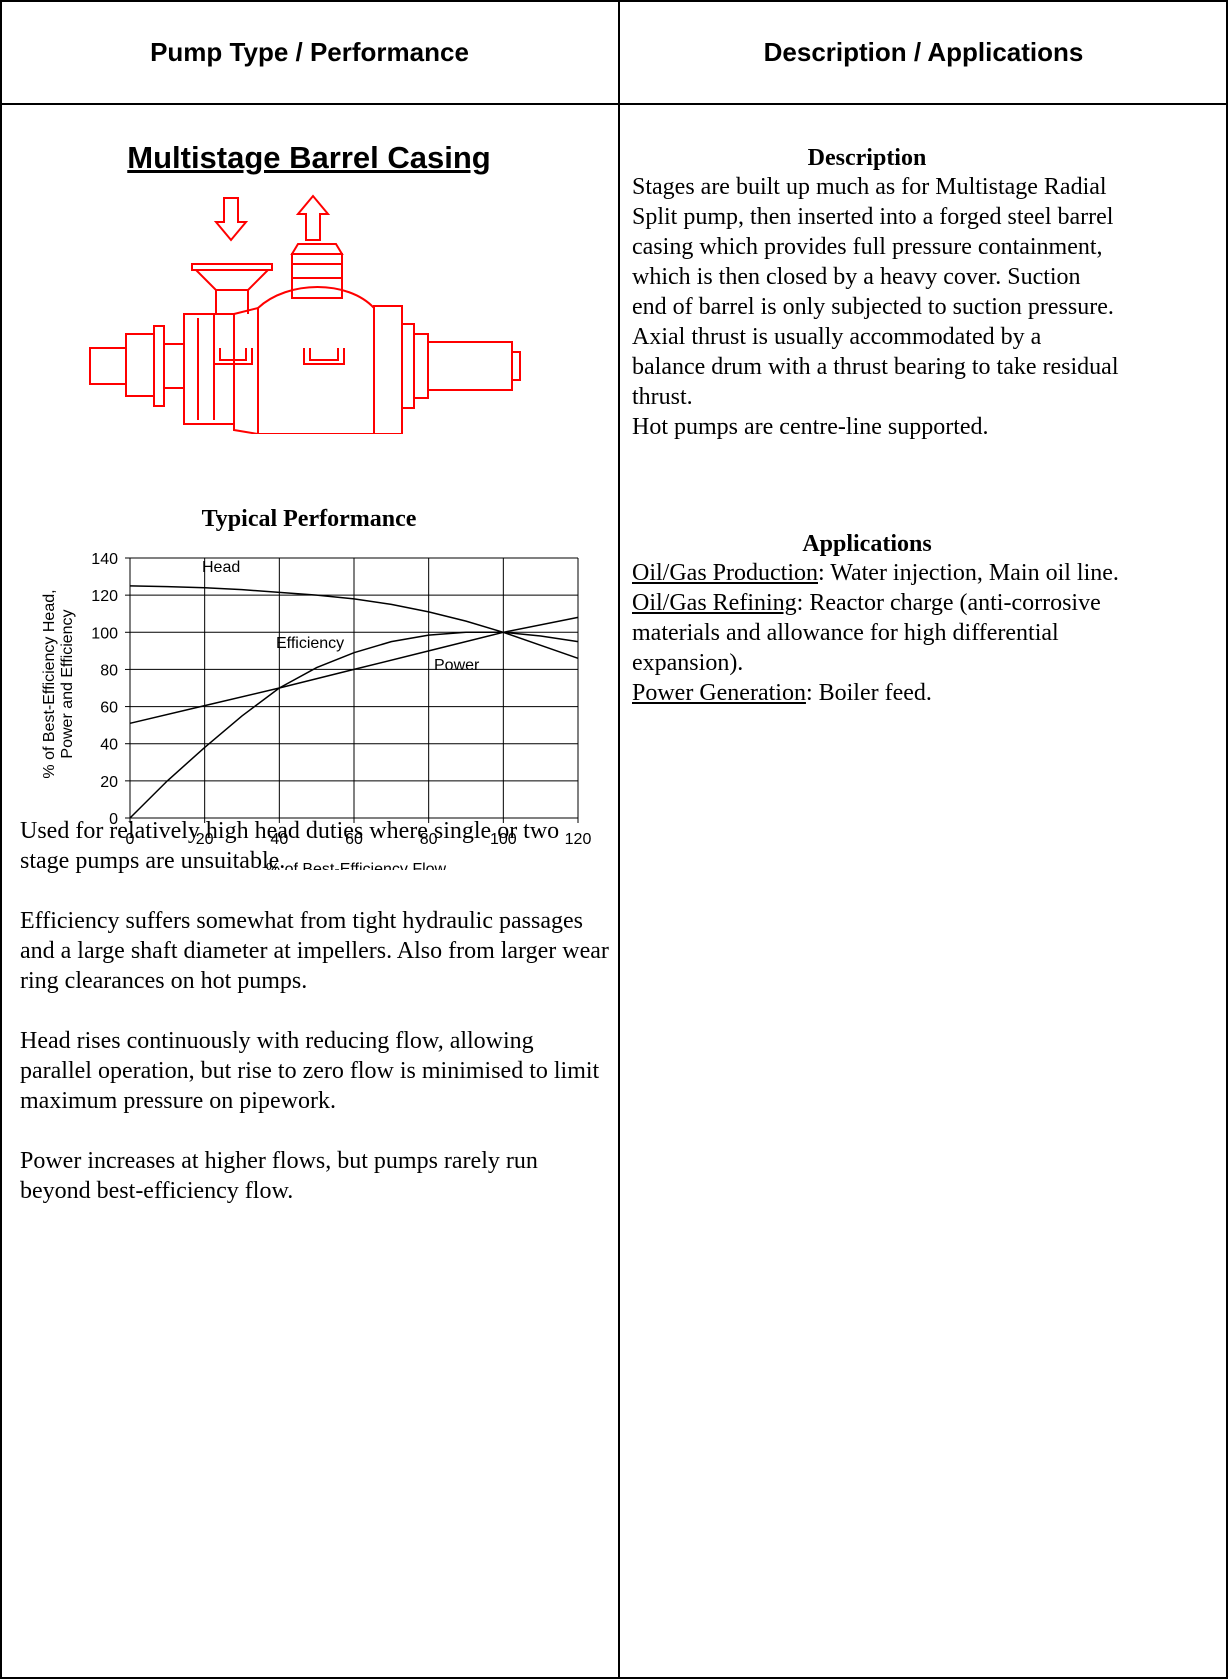  Describe the element at coordinates (867, 544) in the screenshot. I see `applications-heading: Applications` at that location.